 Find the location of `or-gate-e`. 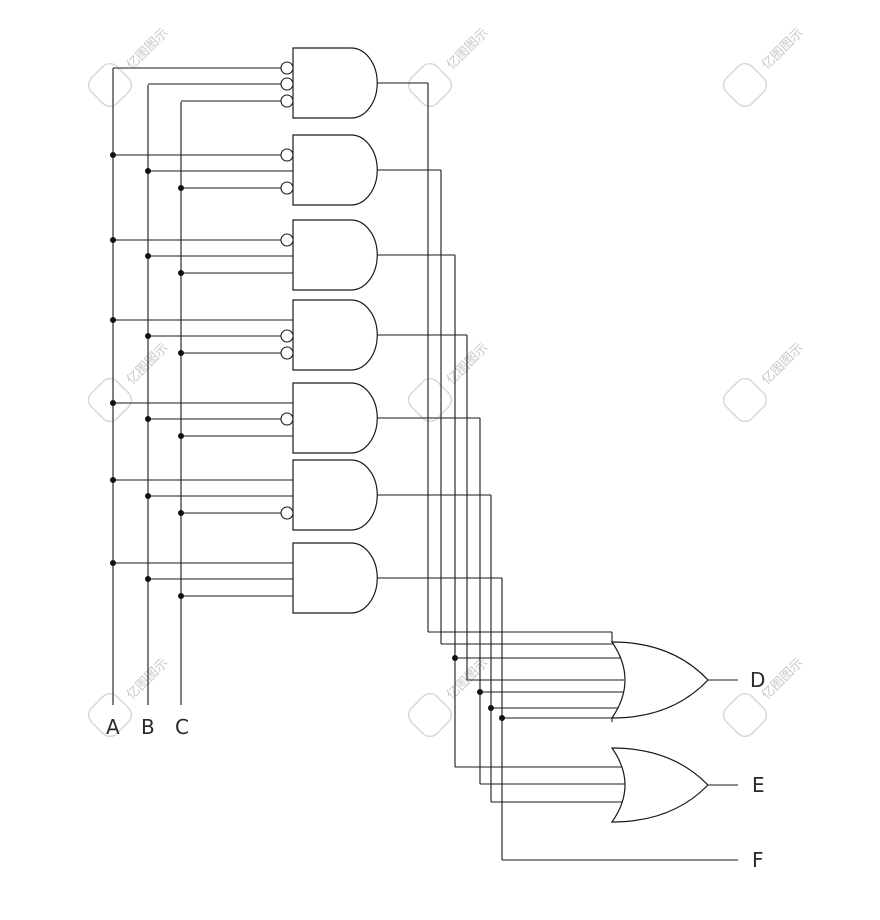

or-gate-e is located at coordinates (659, 785).